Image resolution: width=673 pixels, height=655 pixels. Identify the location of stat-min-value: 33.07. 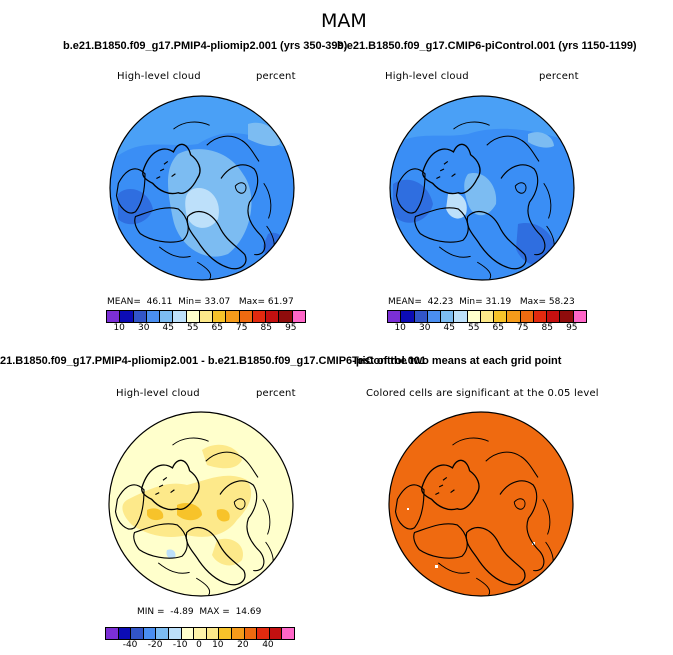
(217, 302).